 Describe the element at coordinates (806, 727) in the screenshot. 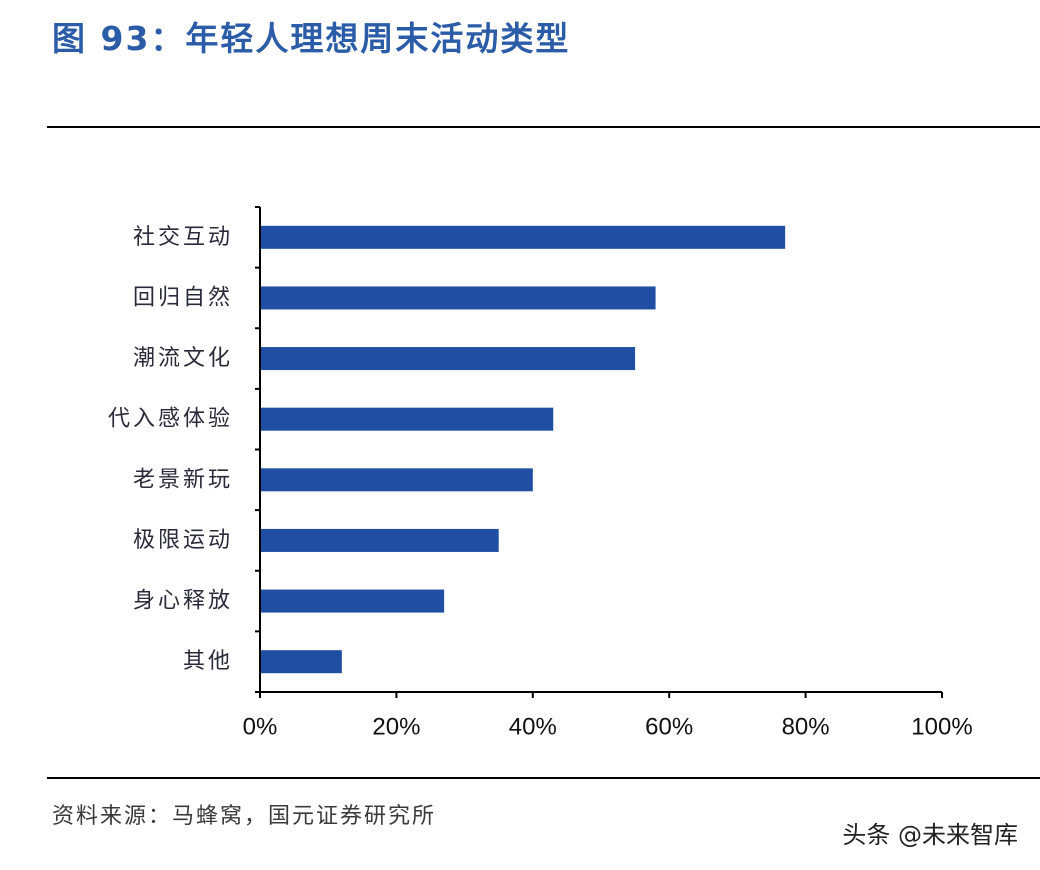

I see `x-tick-label-4: 80%` at that location.